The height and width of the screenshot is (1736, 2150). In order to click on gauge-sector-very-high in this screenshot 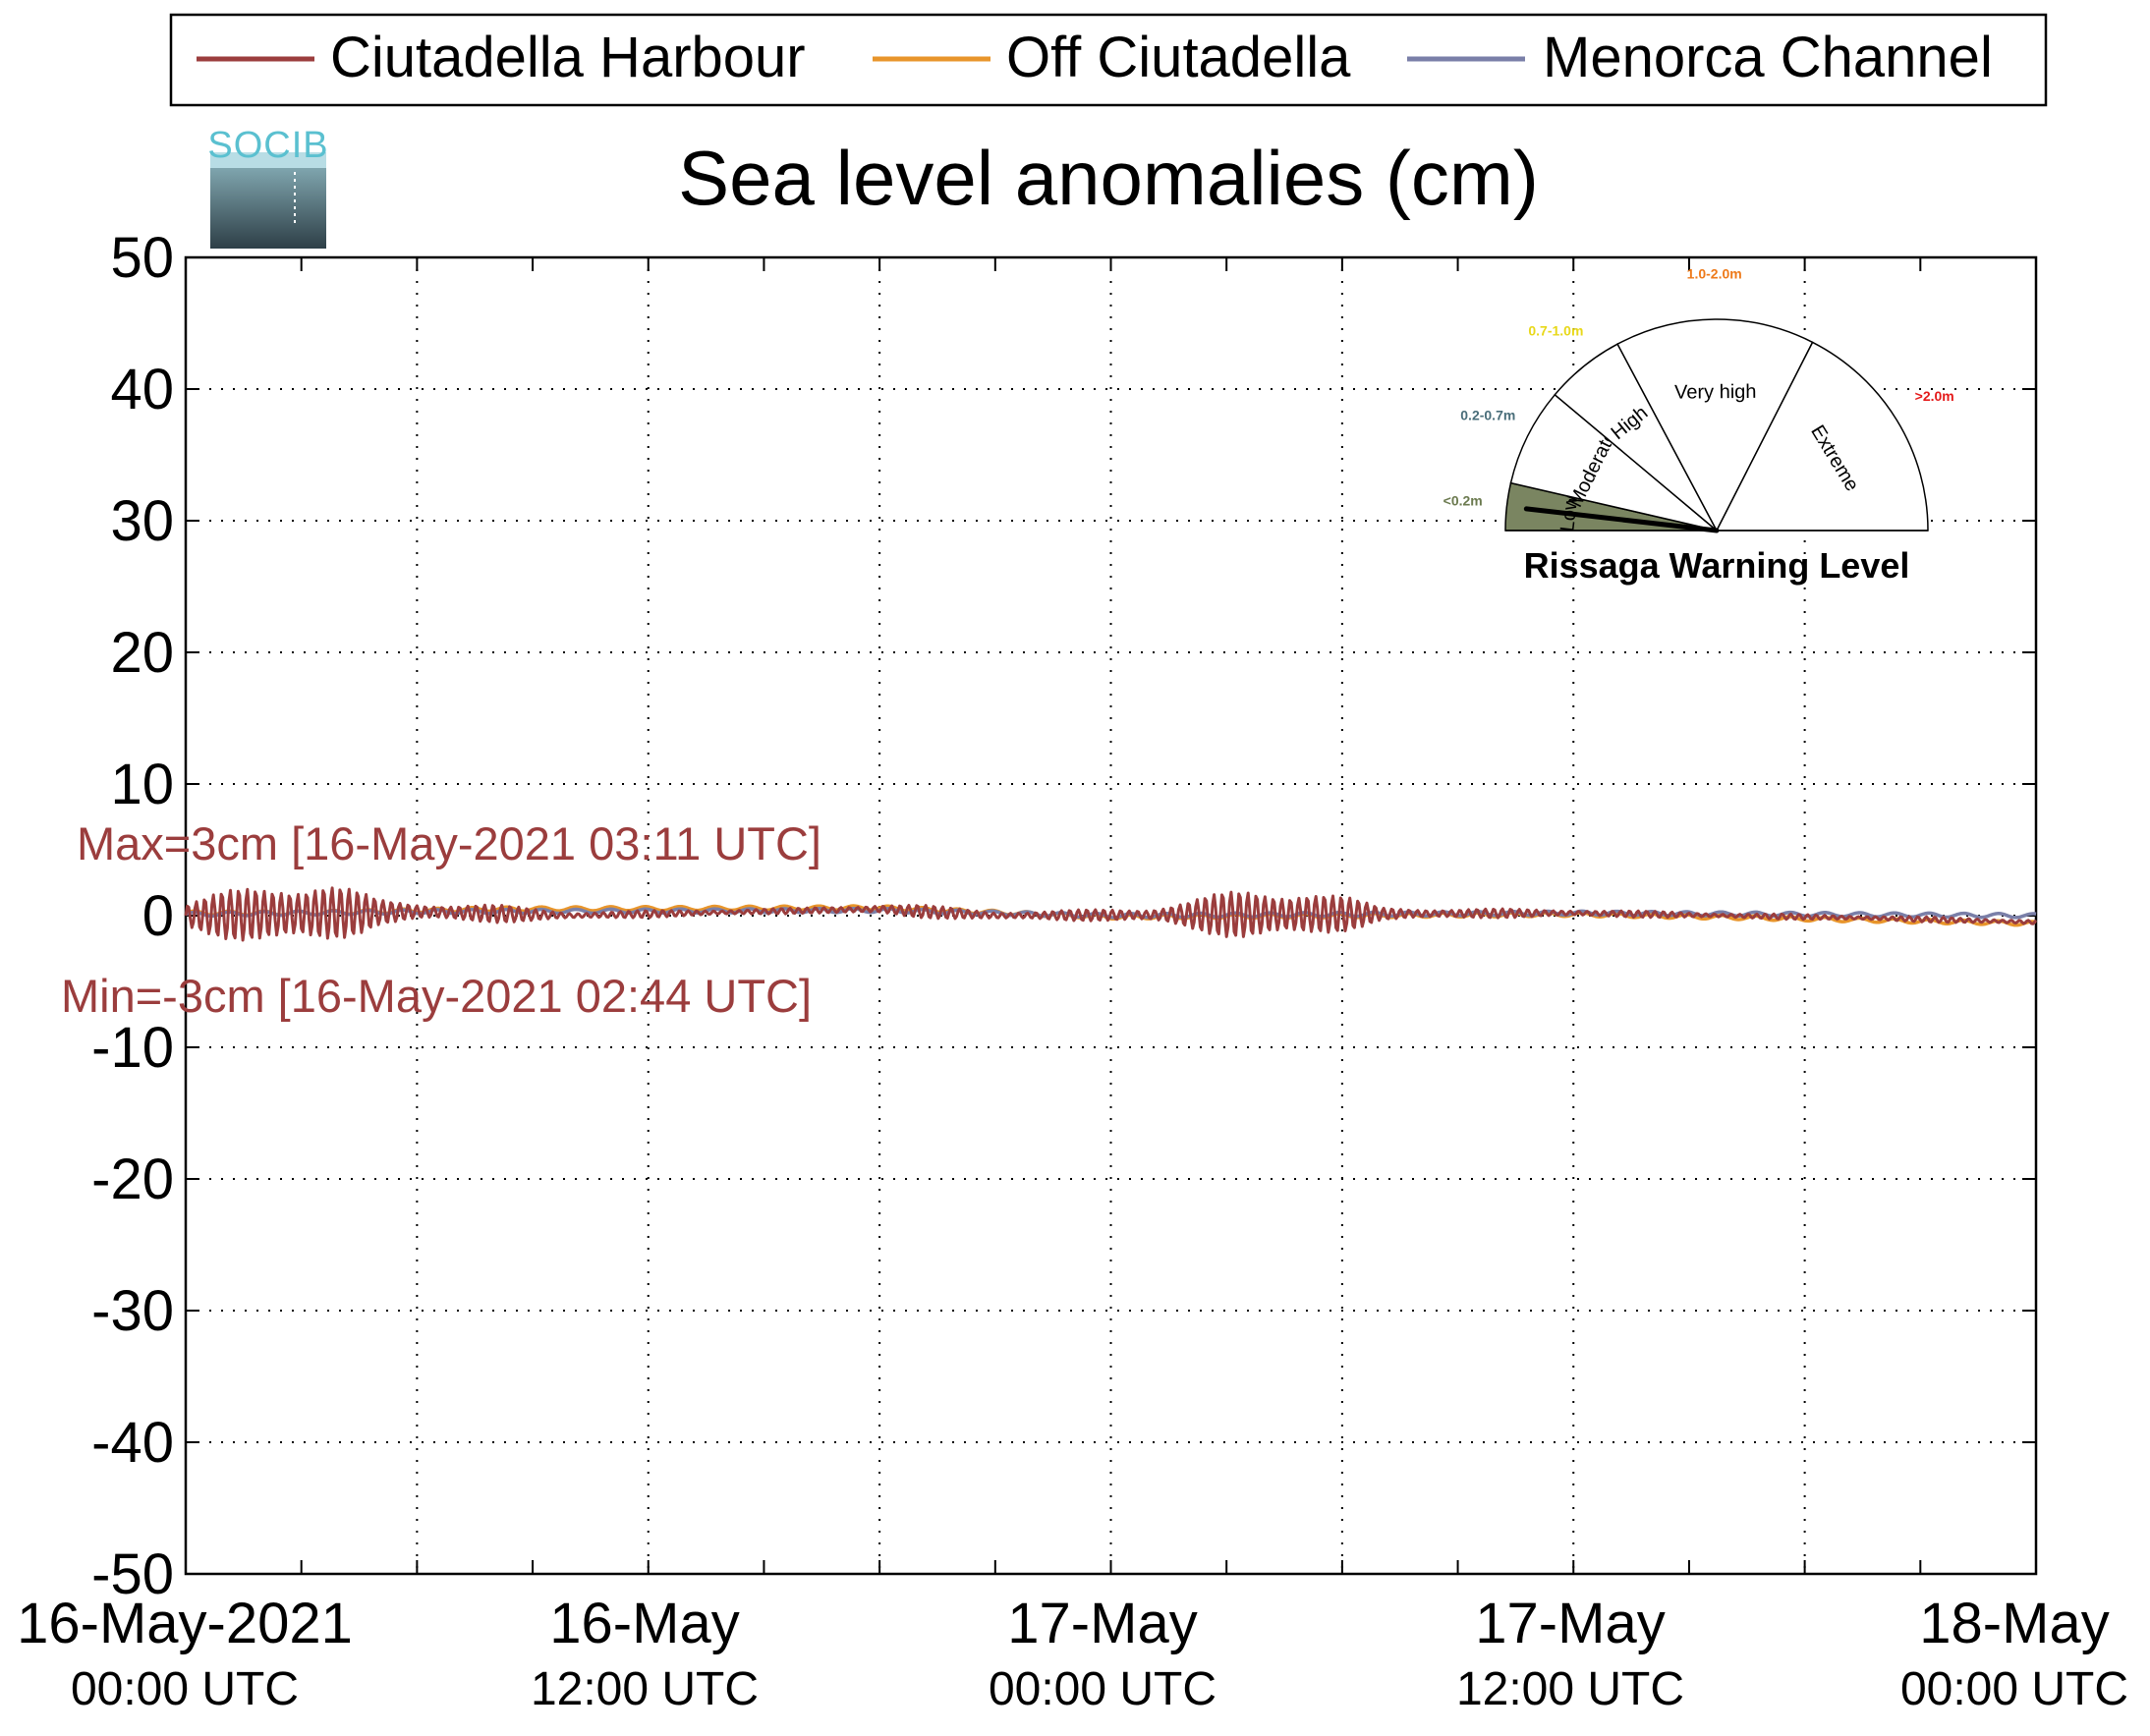, I will do `click(1715, 425)`.